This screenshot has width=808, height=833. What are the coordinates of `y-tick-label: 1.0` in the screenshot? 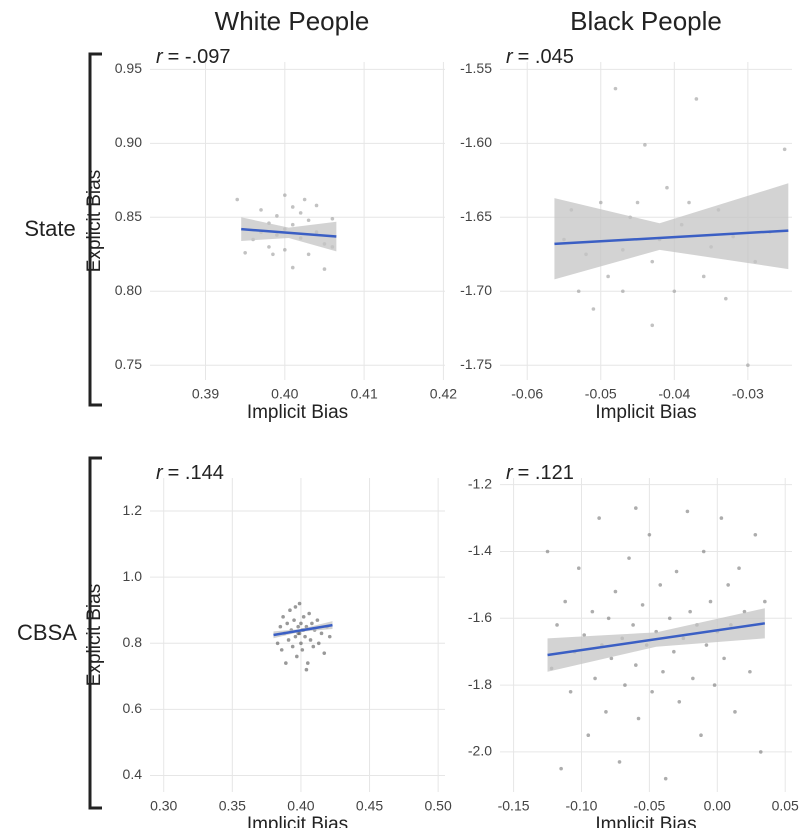 It's located at (133, 576).